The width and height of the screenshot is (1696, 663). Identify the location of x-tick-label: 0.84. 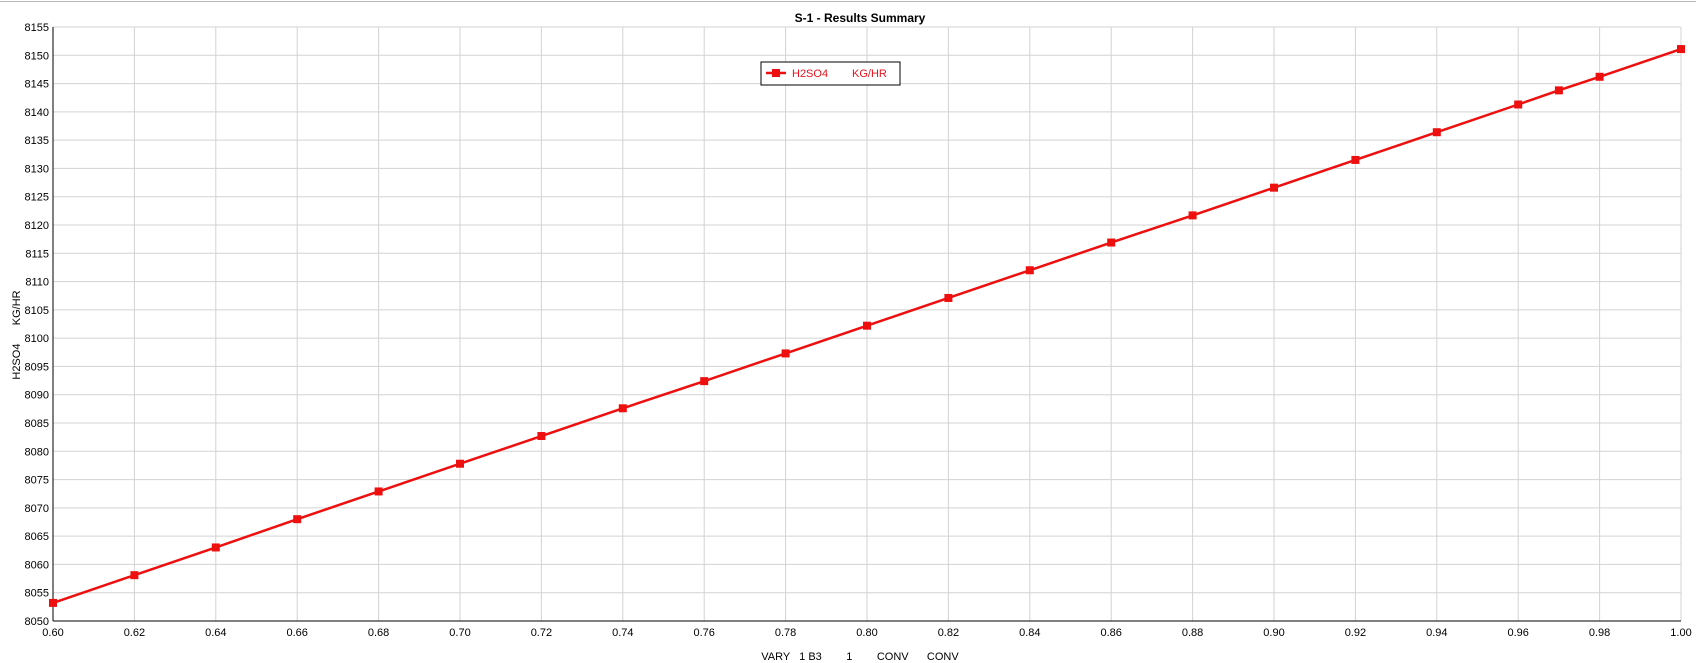
(1029, 633).